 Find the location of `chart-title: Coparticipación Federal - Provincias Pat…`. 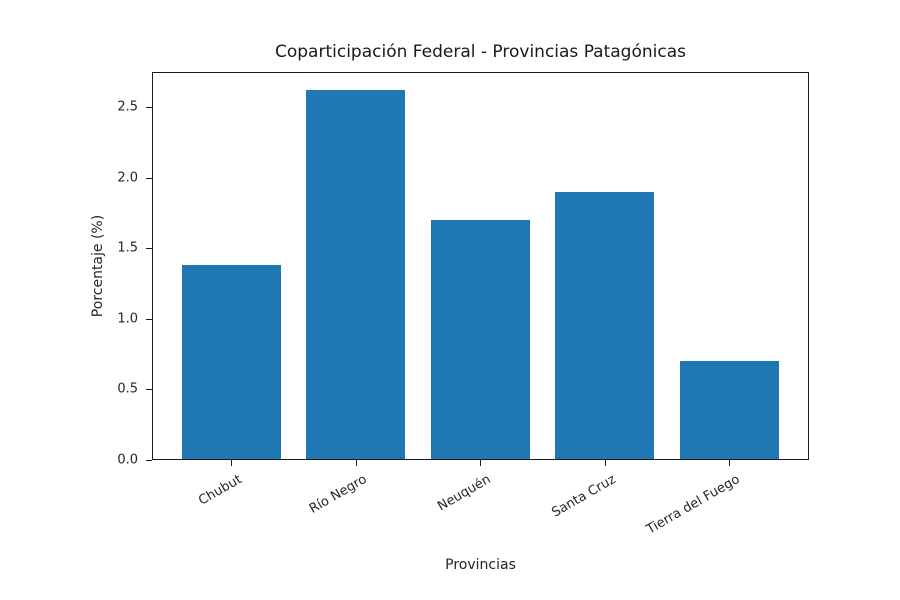

chart-title: Coparticipación Federal - Provincias Pat… is located at coordinates (480, 52).